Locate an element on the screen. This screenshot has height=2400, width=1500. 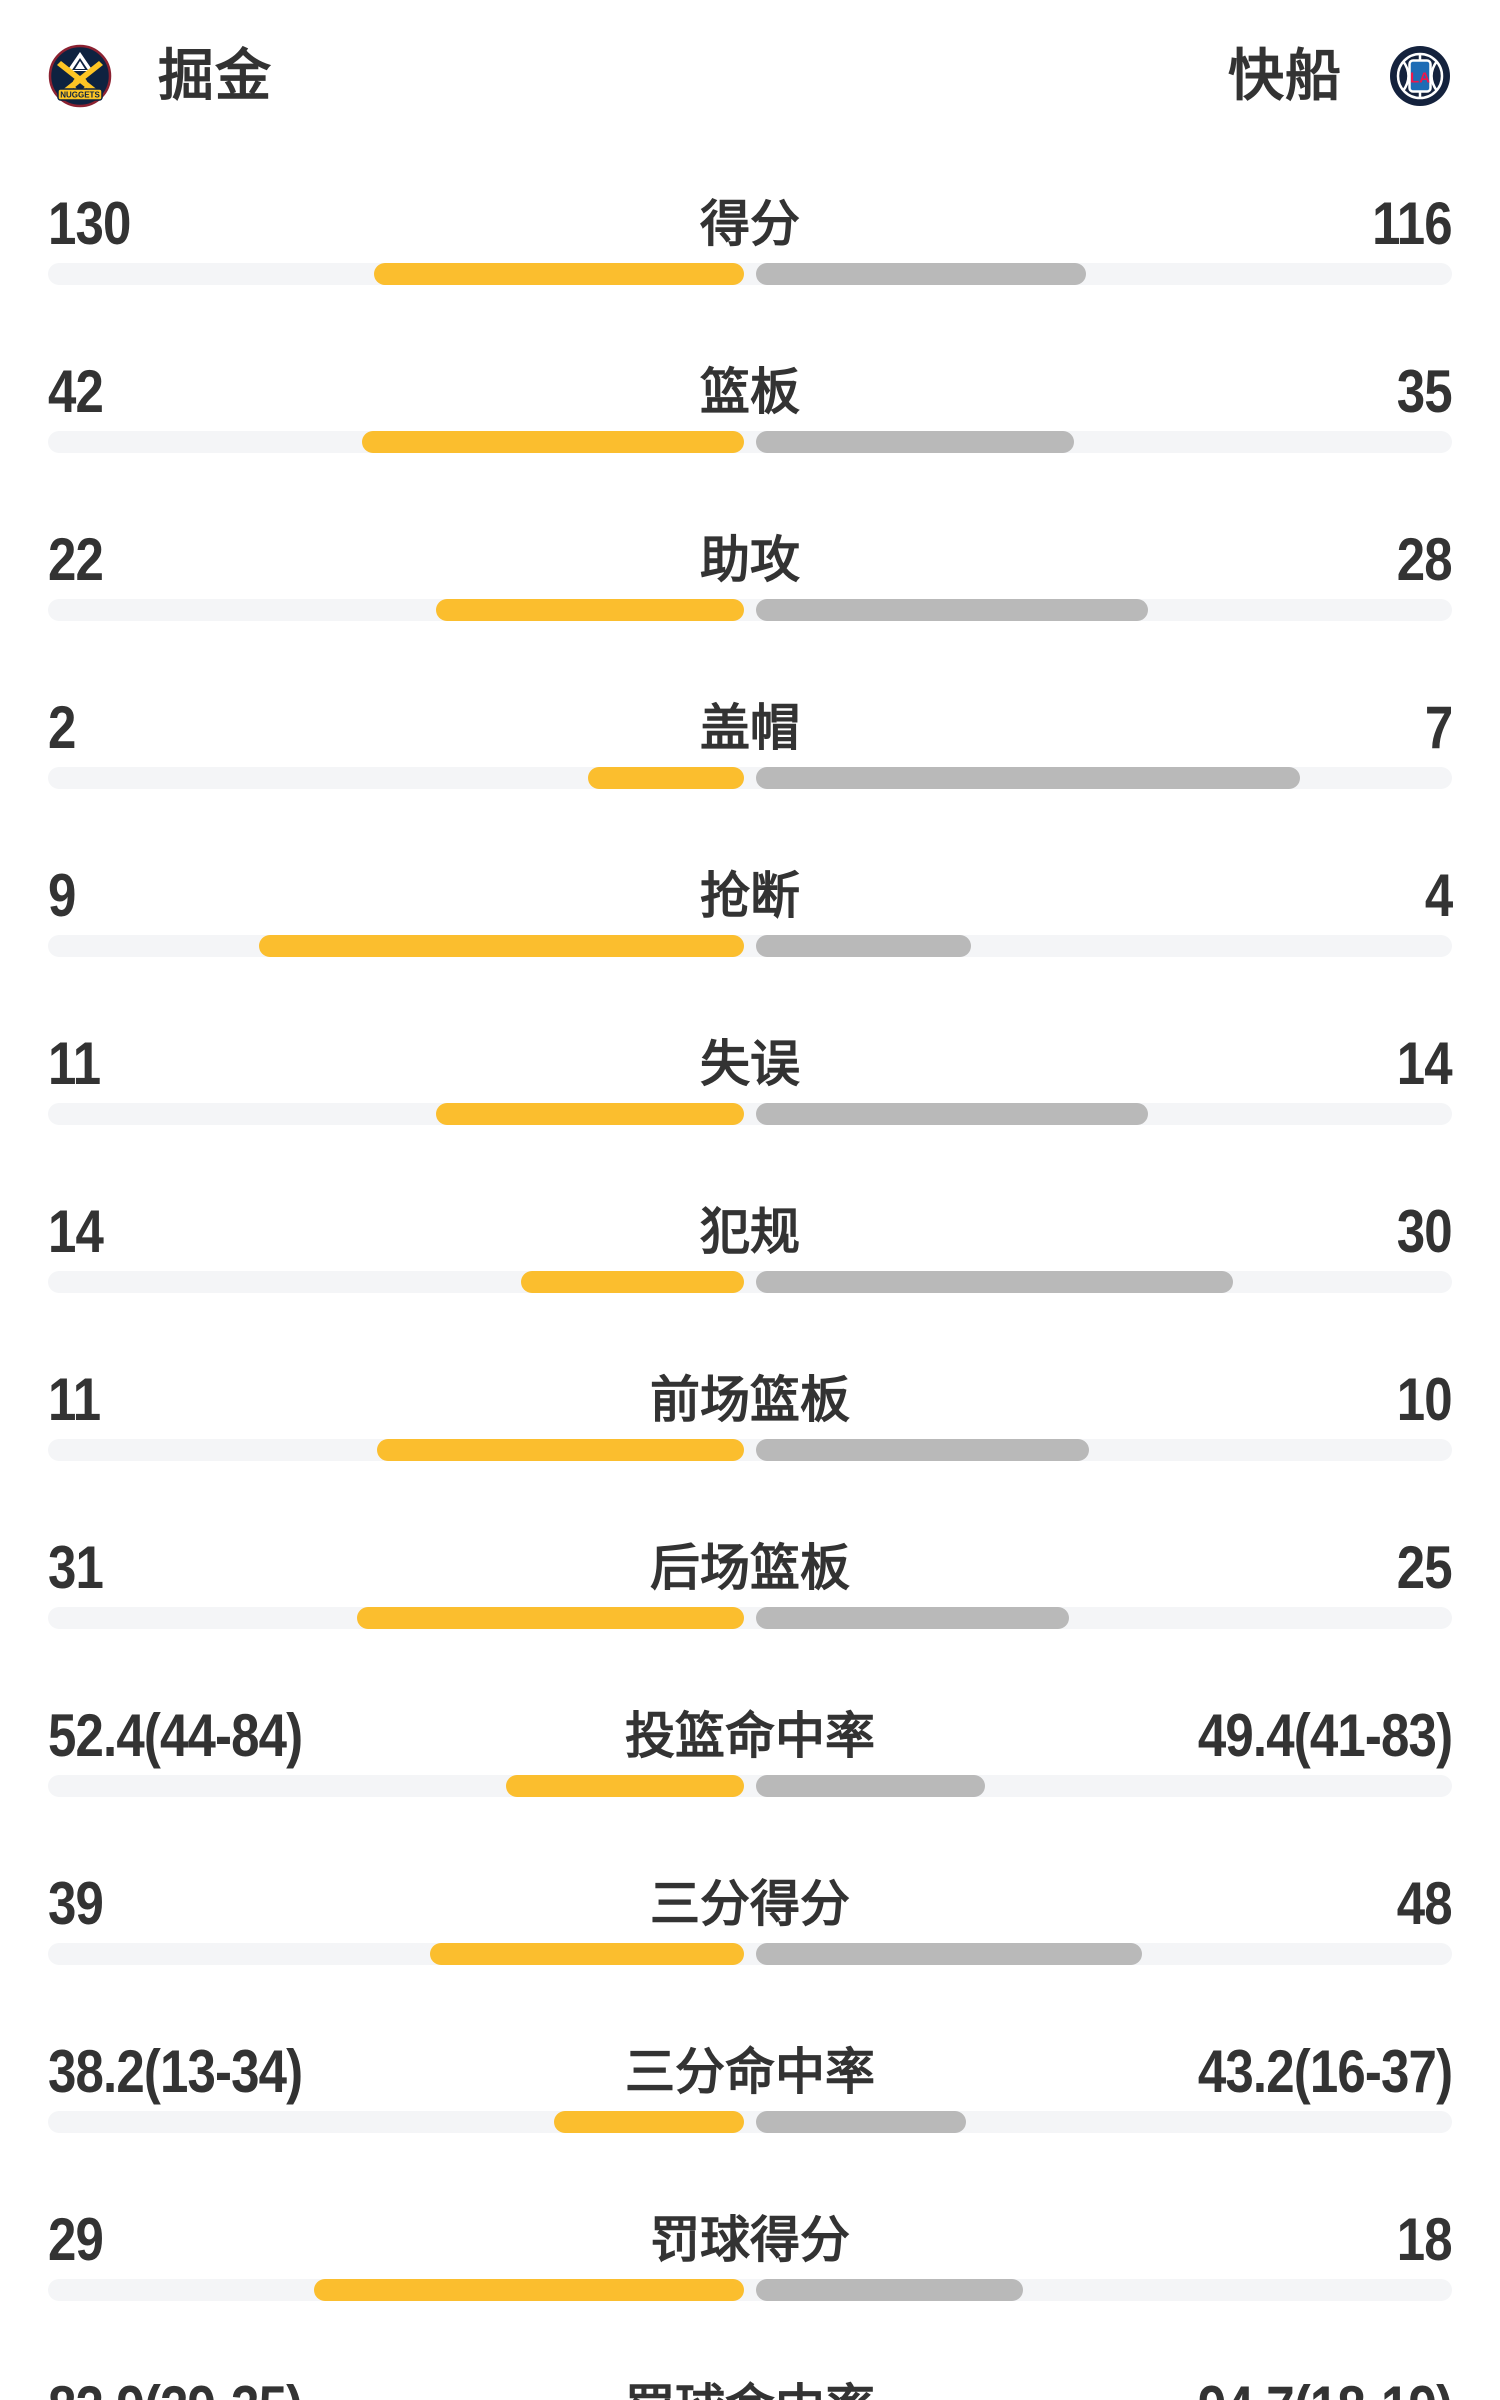
home-value: 29 is located at coordinates (76, 2239).